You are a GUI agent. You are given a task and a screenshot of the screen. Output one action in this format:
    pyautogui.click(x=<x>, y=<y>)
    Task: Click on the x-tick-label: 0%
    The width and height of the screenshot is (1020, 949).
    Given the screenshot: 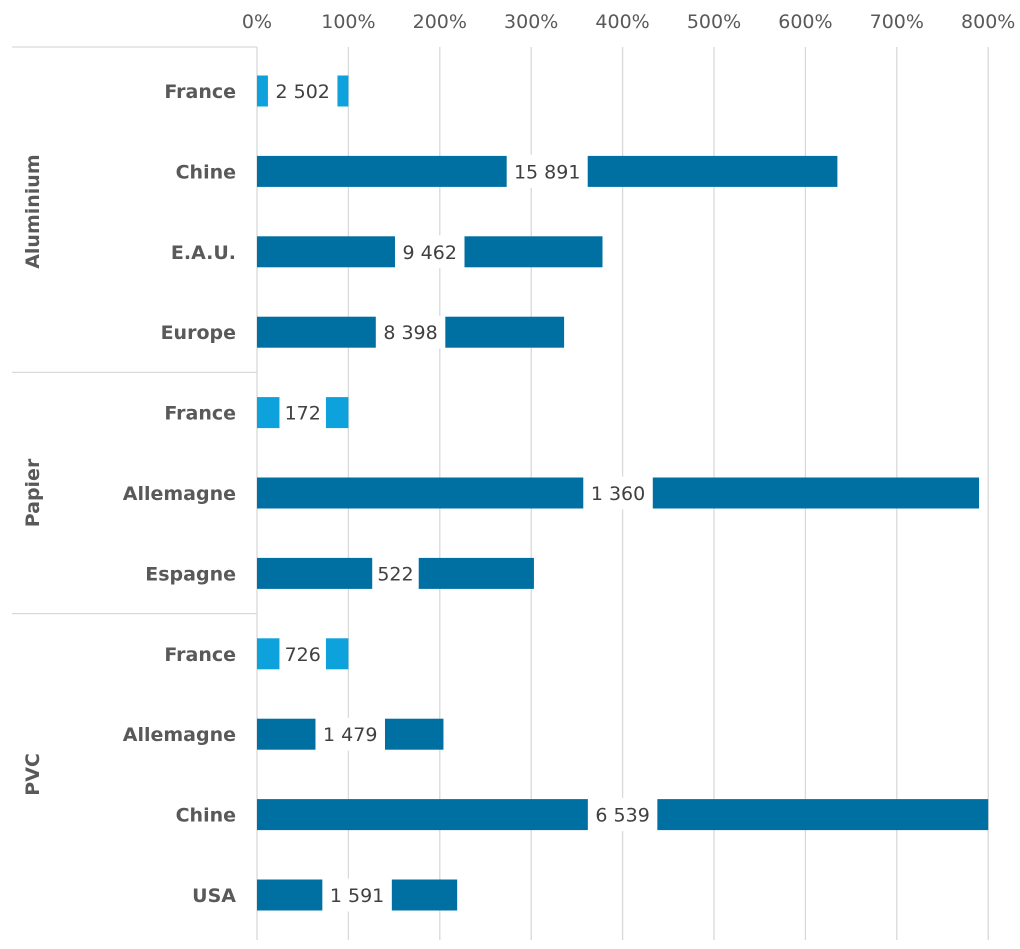 What is the action you would take?
    pyautogui.click(x=257, y=22)
    